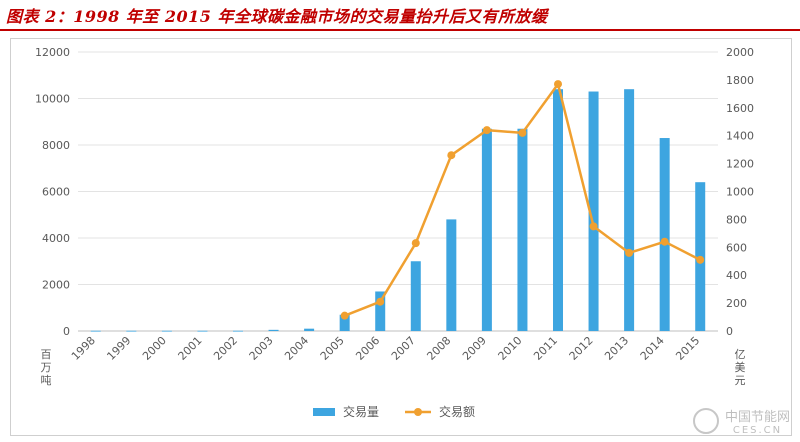 The image size is (800, 442). I want to click on y-right-tick-label: 200, so click(736, 303).